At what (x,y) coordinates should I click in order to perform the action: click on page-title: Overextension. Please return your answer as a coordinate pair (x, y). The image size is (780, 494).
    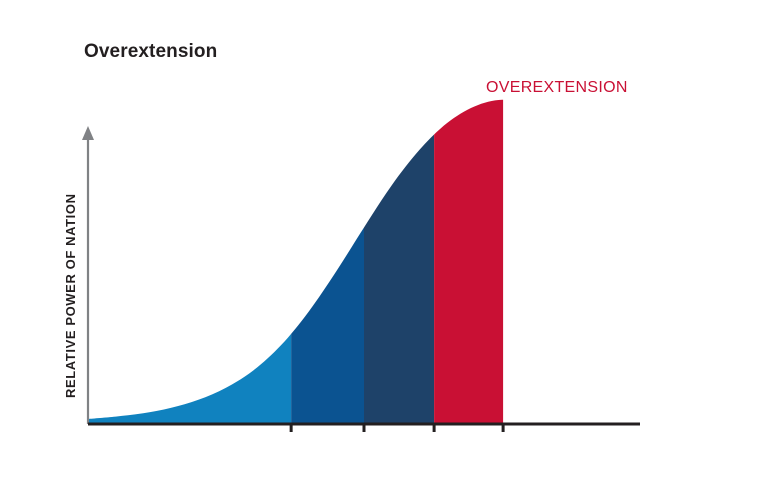
    Looking at the image, I should click on (151, 51).